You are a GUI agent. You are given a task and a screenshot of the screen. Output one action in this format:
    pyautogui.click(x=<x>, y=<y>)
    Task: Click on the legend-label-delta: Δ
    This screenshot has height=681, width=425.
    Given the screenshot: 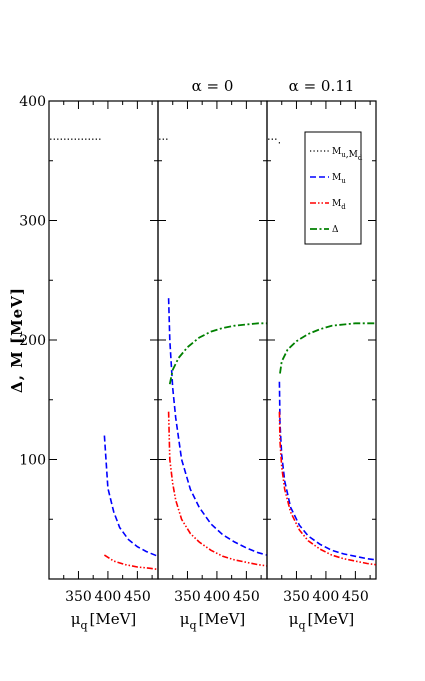 What is the action you would take?
    pyautogui.click(x=335, y=230)
    